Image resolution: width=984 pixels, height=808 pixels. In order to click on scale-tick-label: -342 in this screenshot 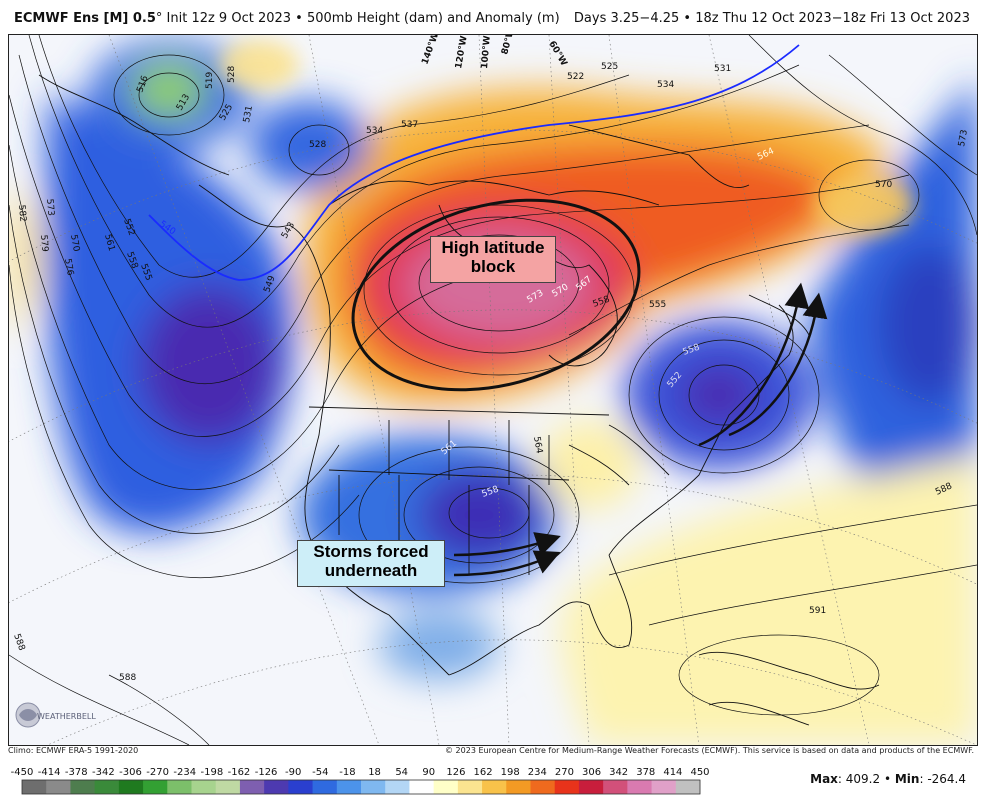, I will do `click(103, 772)`.